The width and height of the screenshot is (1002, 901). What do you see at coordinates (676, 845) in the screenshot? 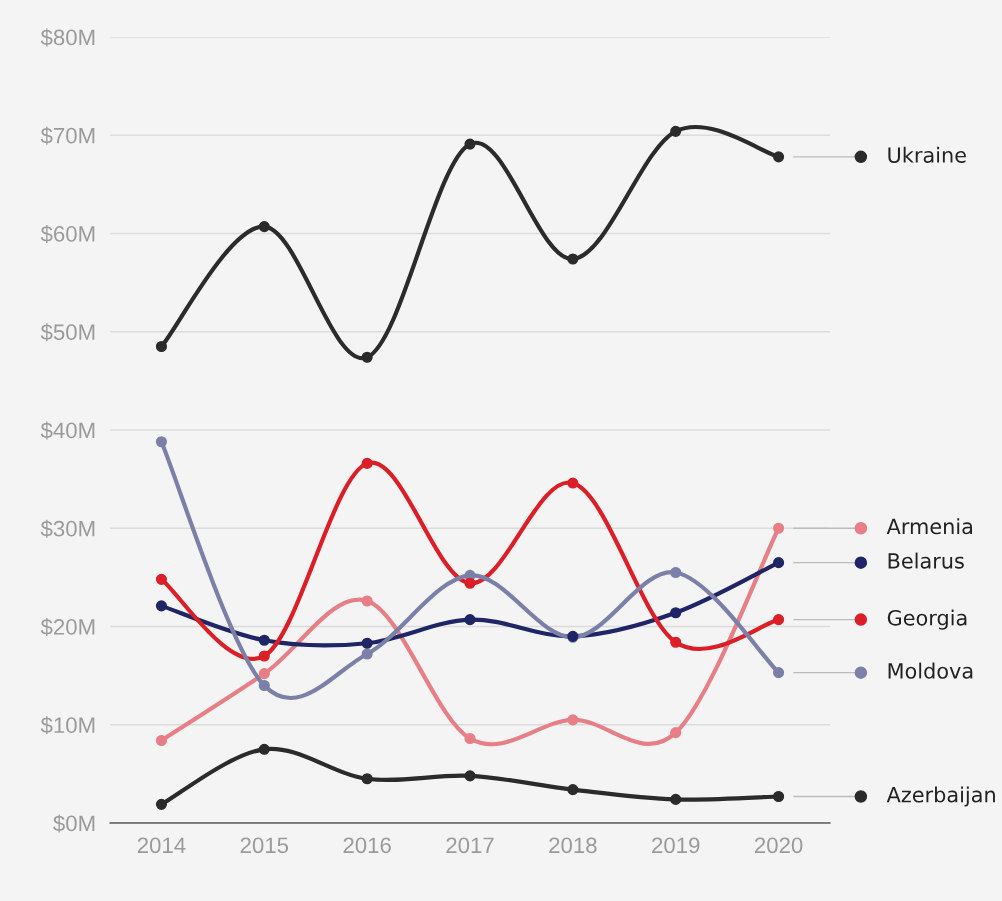
I see `x-tick-label: 2019` at bounding box center [676, 845].